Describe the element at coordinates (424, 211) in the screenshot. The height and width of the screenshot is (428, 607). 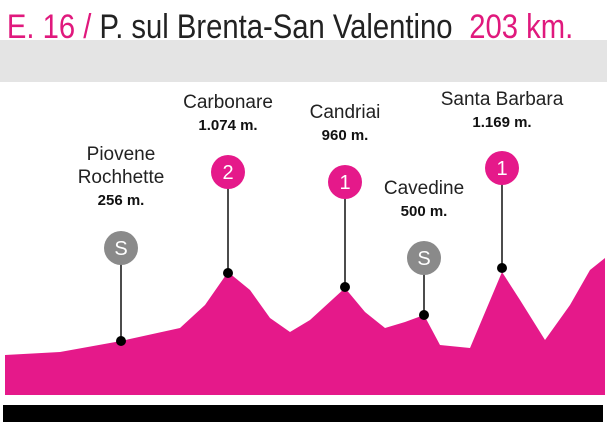
I see `climb-altitude: 500 m.` at that location.